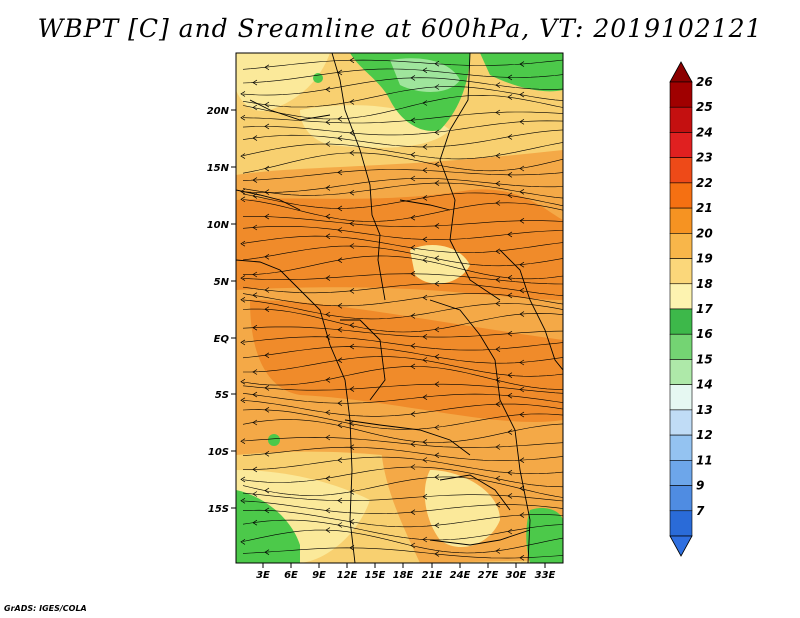 This screenshot has width=800, height=618. I want to click on colorbar-label: 20, so click(704, 233).